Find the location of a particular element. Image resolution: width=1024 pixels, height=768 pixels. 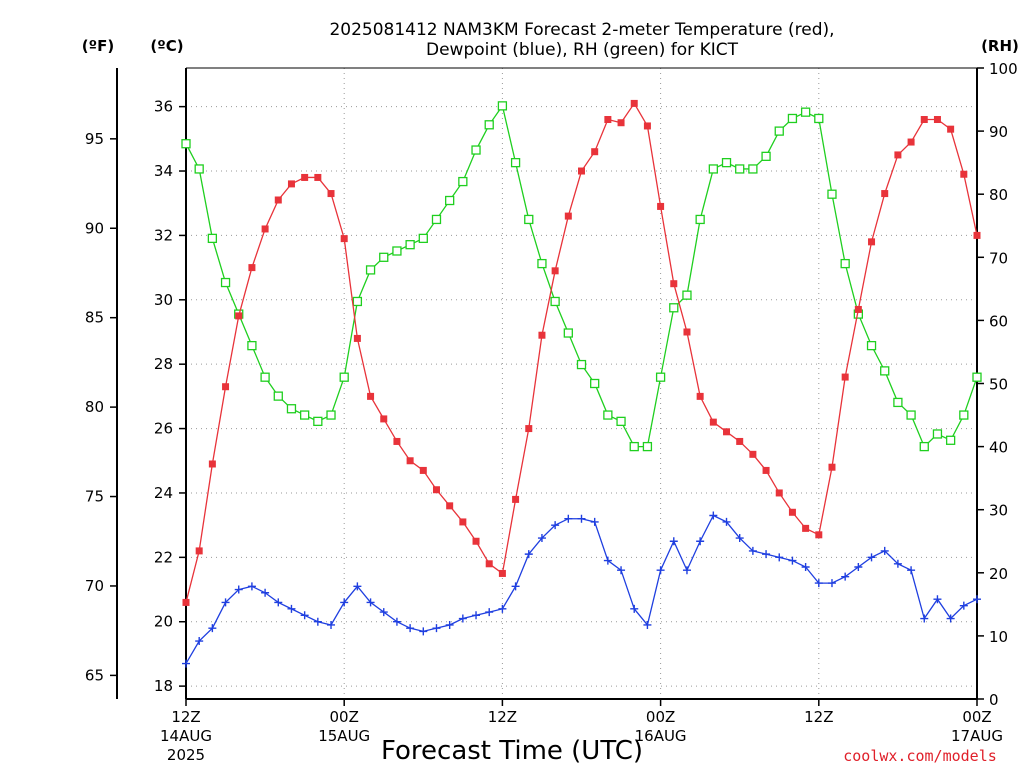

x-tick-label-year: 2025 is located at coordinates (186, 755).